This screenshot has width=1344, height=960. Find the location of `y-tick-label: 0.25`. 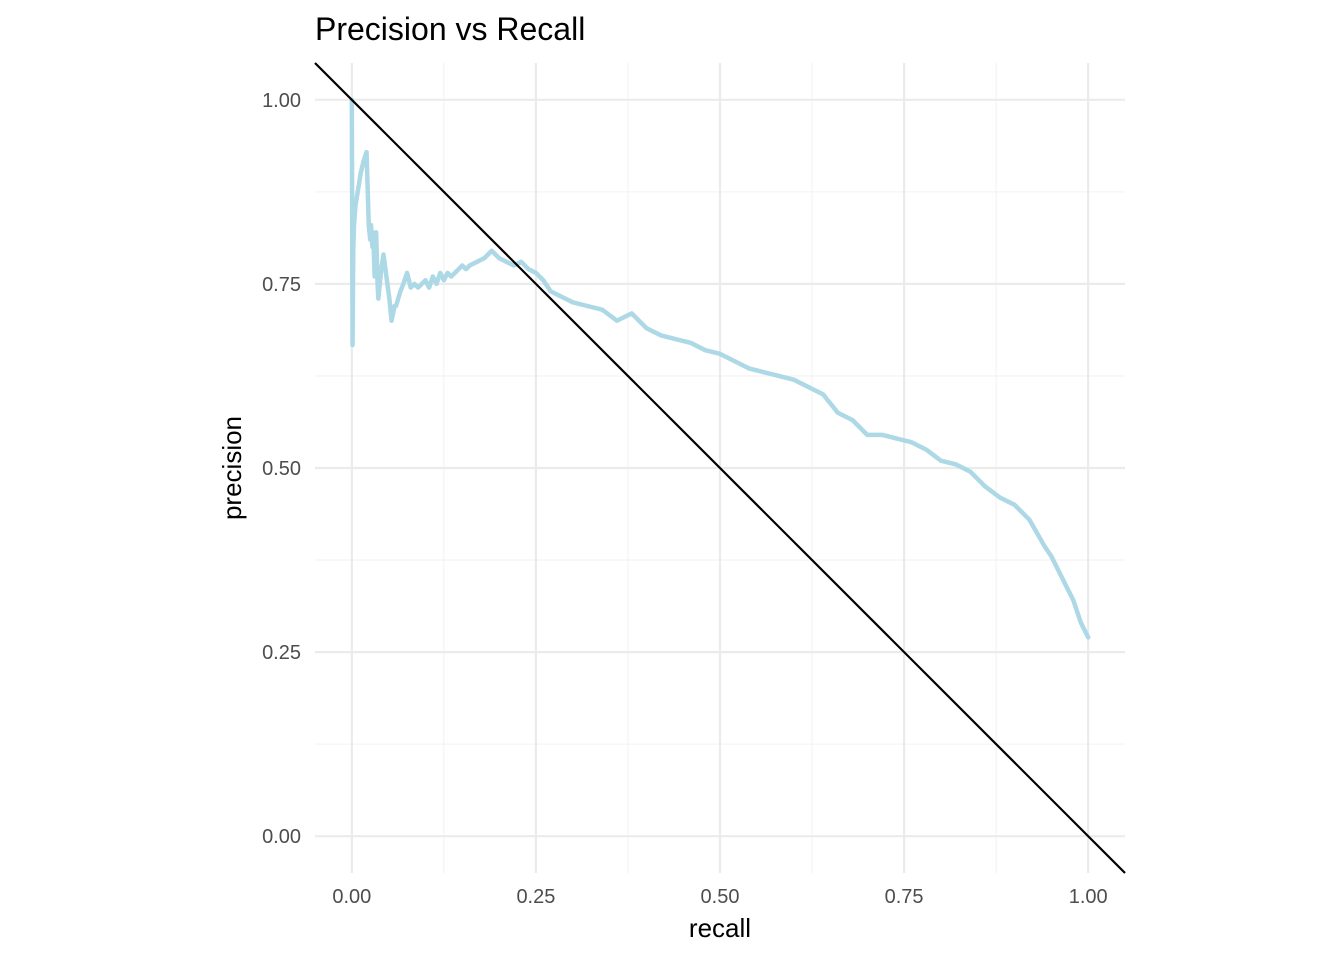

y-tick-label: 0.25 is located at coordinates (281, 653).